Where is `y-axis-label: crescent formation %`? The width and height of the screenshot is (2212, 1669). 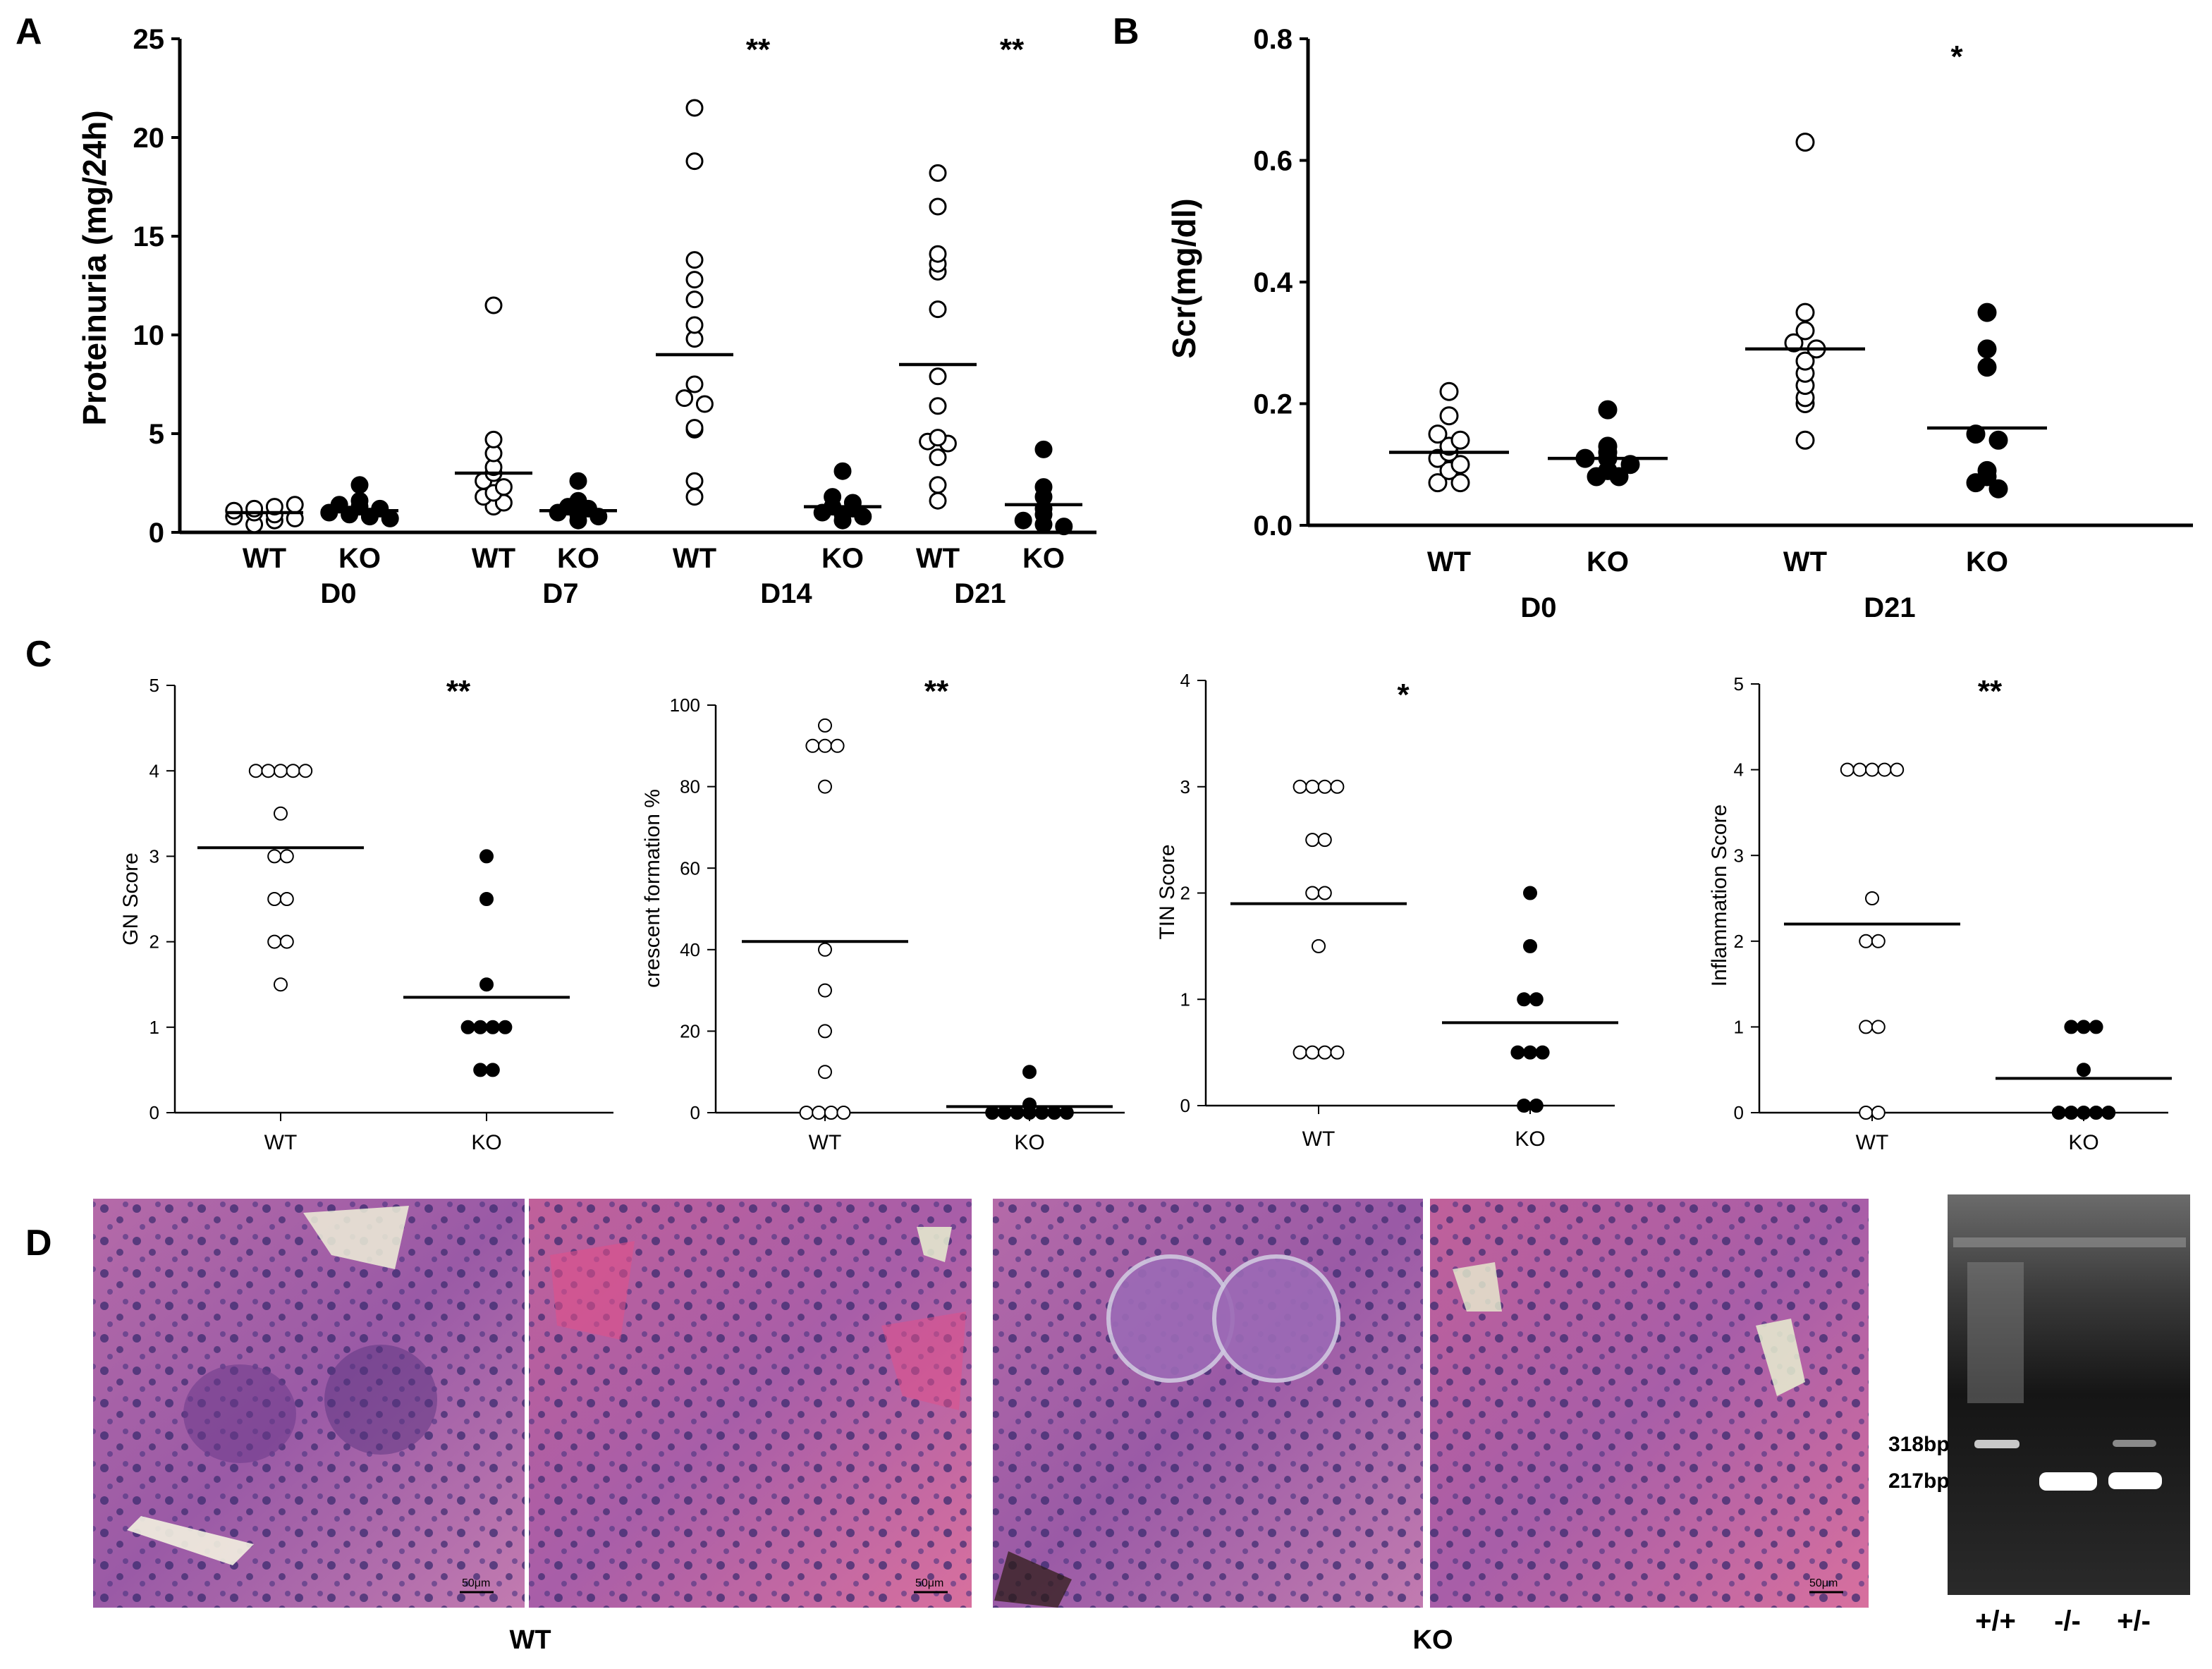 y-axis-label: crescent formation % is located at coordinates (652, 888).